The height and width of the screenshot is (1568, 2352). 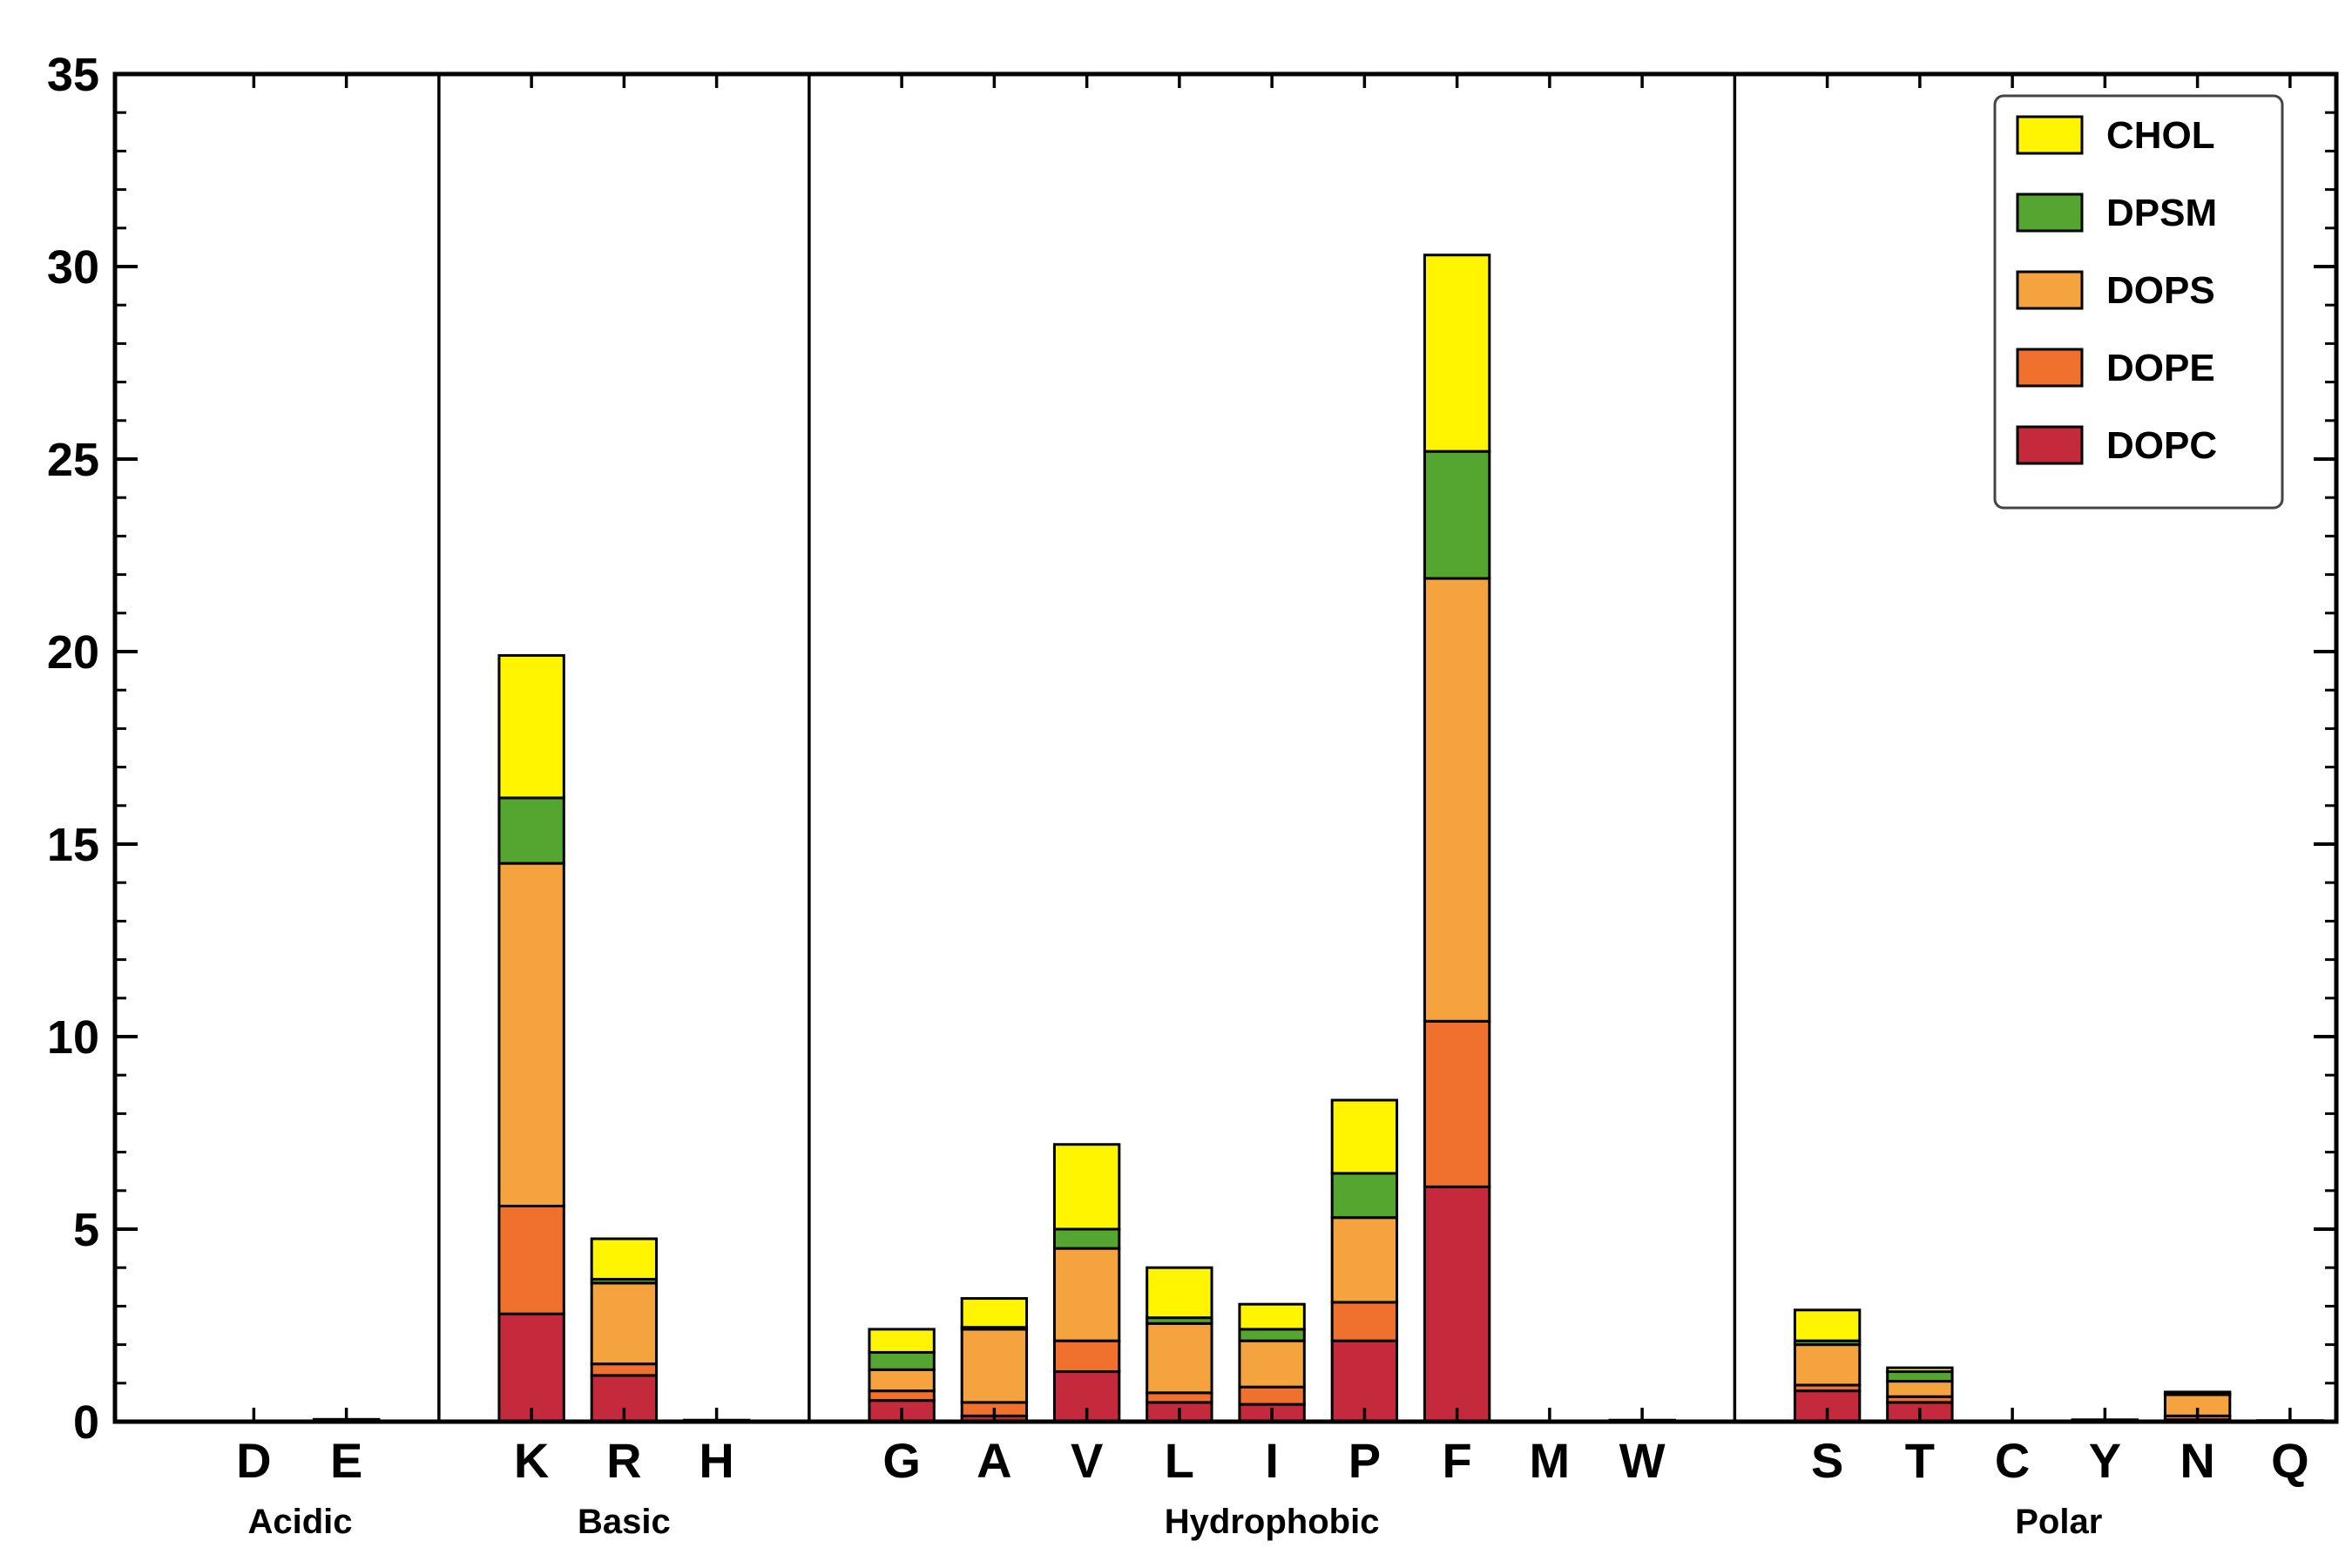 What do you see at coordinates (2161, 135) in the screenshot?
I see `legend-label-CHOL: CHOL` at bounding box center [2161, 135].